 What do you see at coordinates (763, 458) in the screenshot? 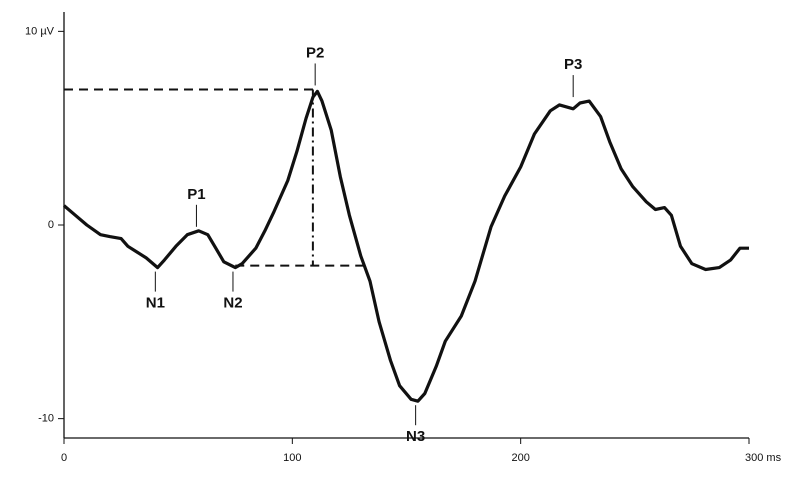
I see `x-tick-label: 300 ms` at bounding box center [763, 458].